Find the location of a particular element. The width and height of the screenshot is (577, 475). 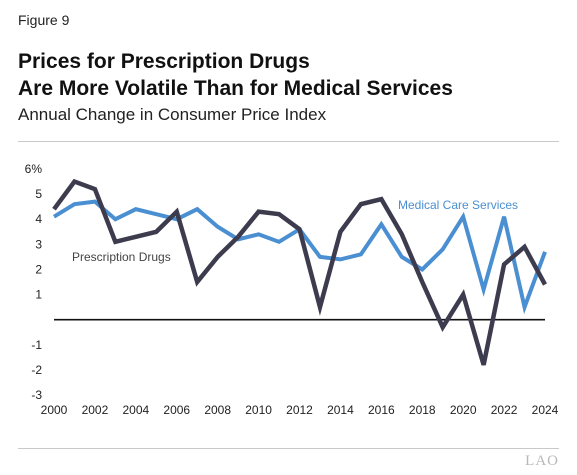

figure-label: Figure 9 is located at coordinates (44, 20).